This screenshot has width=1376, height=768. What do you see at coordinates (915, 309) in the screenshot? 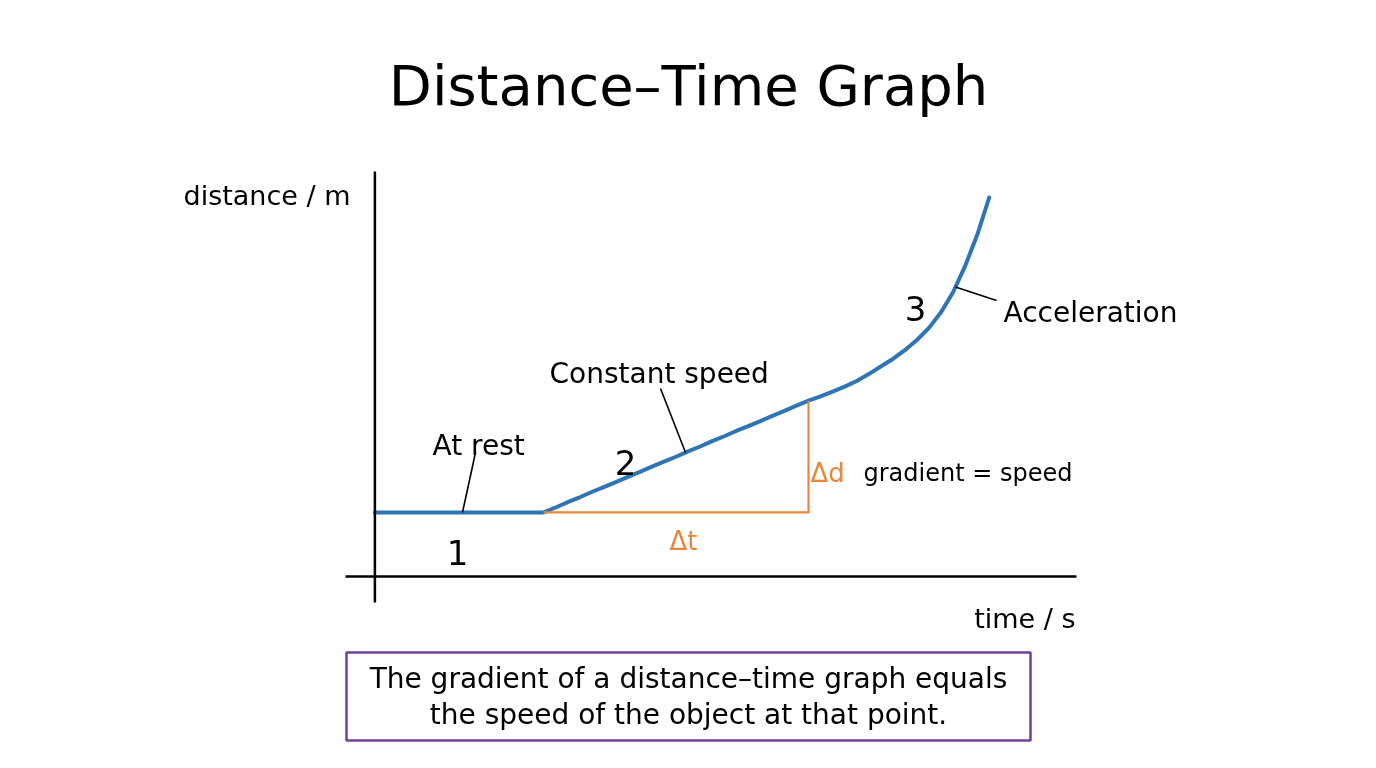
I see `annotation: 3` at bounding box center [915, 309].